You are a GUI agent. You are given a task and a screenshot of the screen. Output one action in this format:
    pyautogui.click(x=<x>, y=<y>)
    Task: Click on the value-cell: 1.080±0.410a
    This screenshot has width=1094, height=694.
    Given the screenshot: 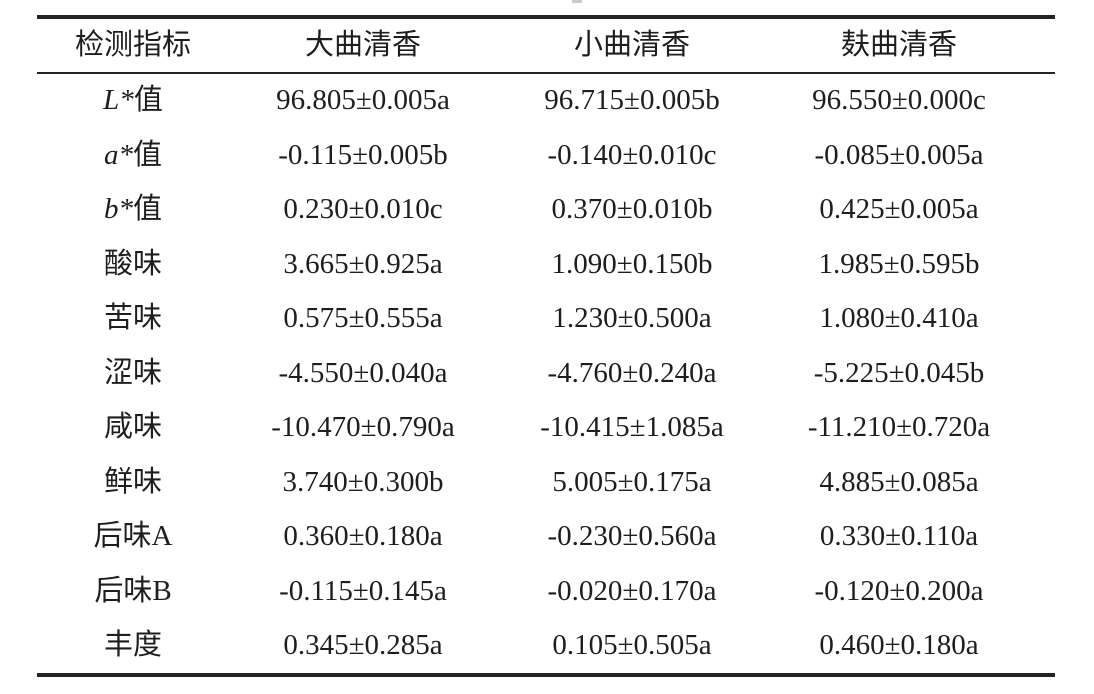 What is the action you would take?
    pyautogui.click(x=899, y=318)
    